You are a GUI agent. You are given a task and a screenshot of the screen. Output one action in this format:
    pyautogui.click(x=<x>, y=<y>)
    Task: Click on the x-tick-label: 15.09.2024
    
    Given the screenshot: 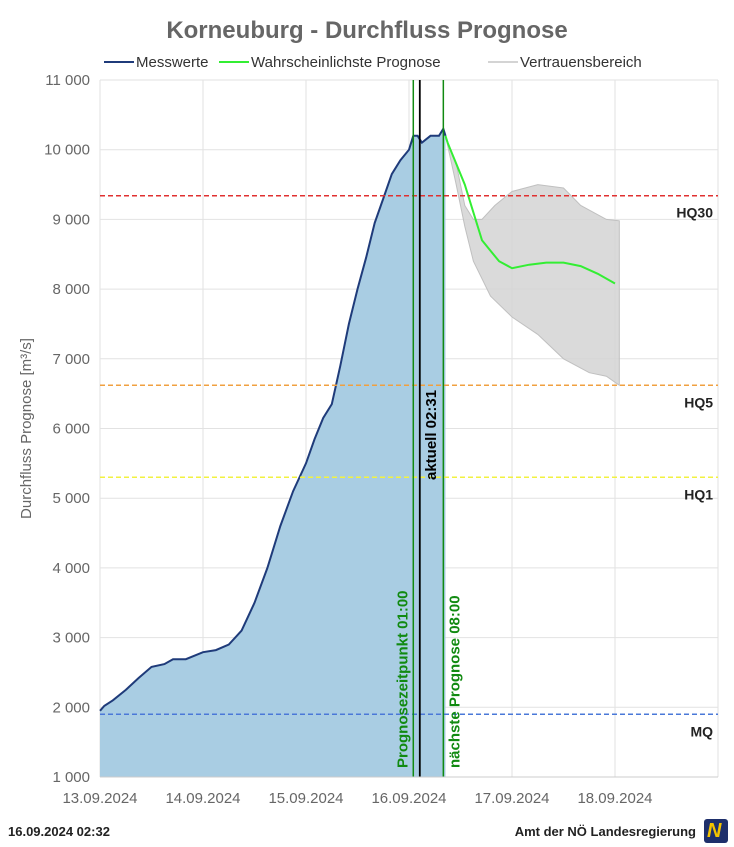 What is the action you would take?
    pyautogui.click(x=305, y=798)
    